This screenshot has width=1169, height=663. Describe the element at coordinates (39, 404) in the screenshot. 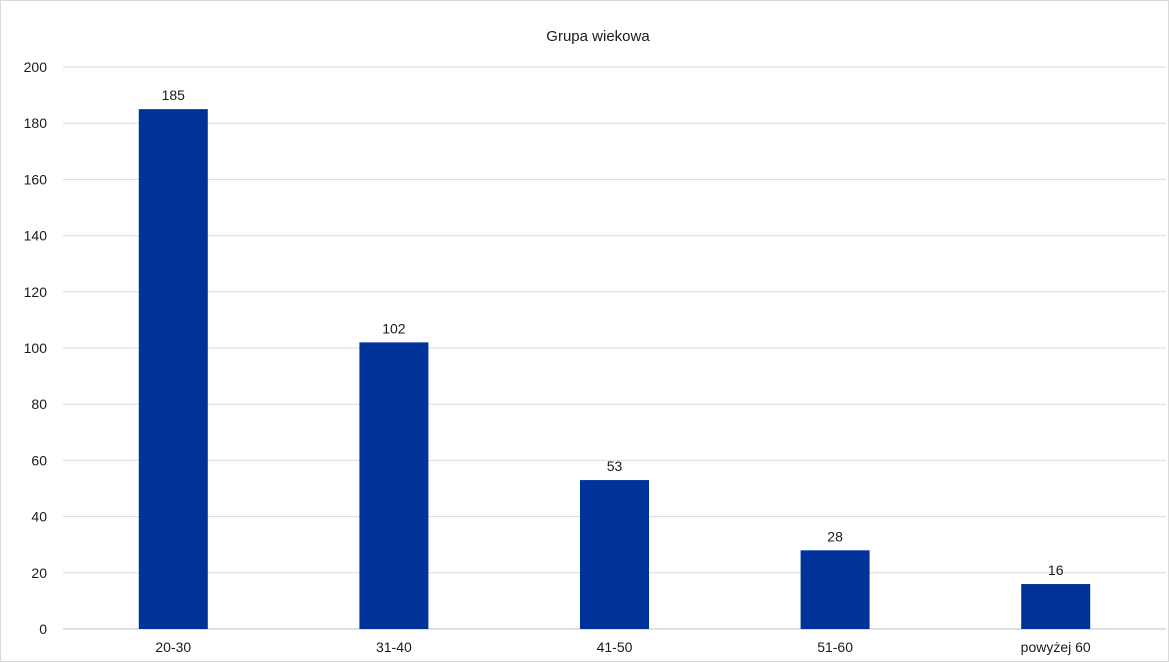

I see `y-tick-label: 80` at that location.